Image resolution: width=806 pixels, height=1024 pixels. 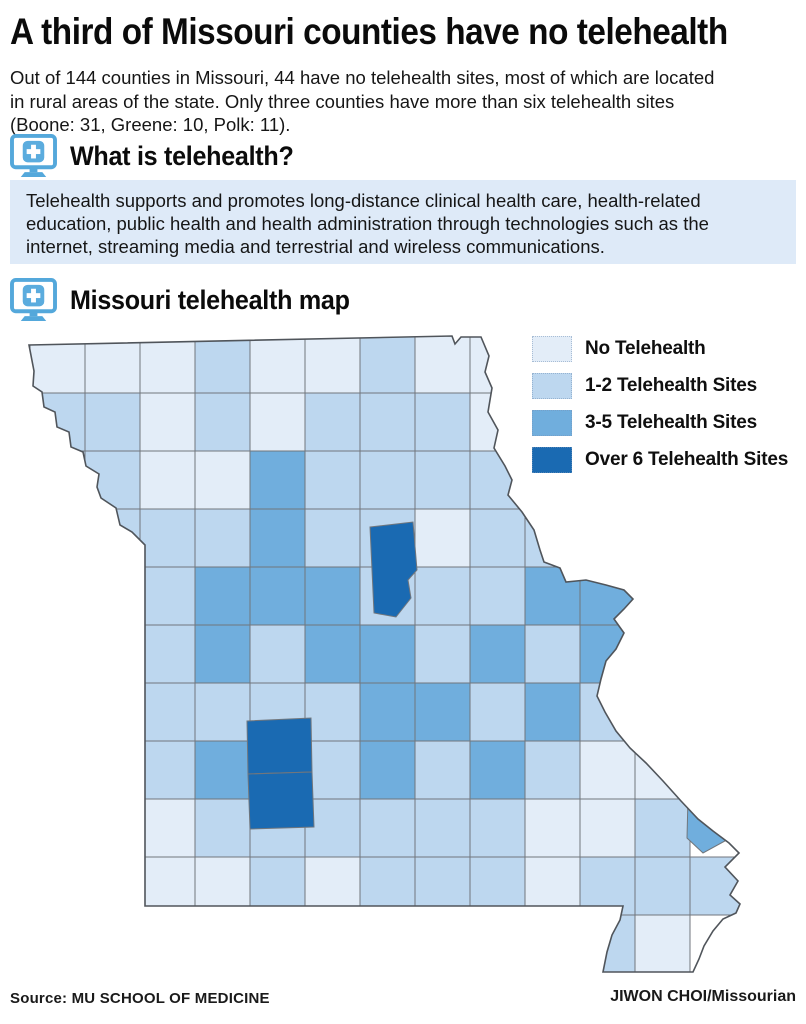 I want to click on legend-item-over-6-sites: Over 6 Telehealth Sites, so click(x=667, y=460).